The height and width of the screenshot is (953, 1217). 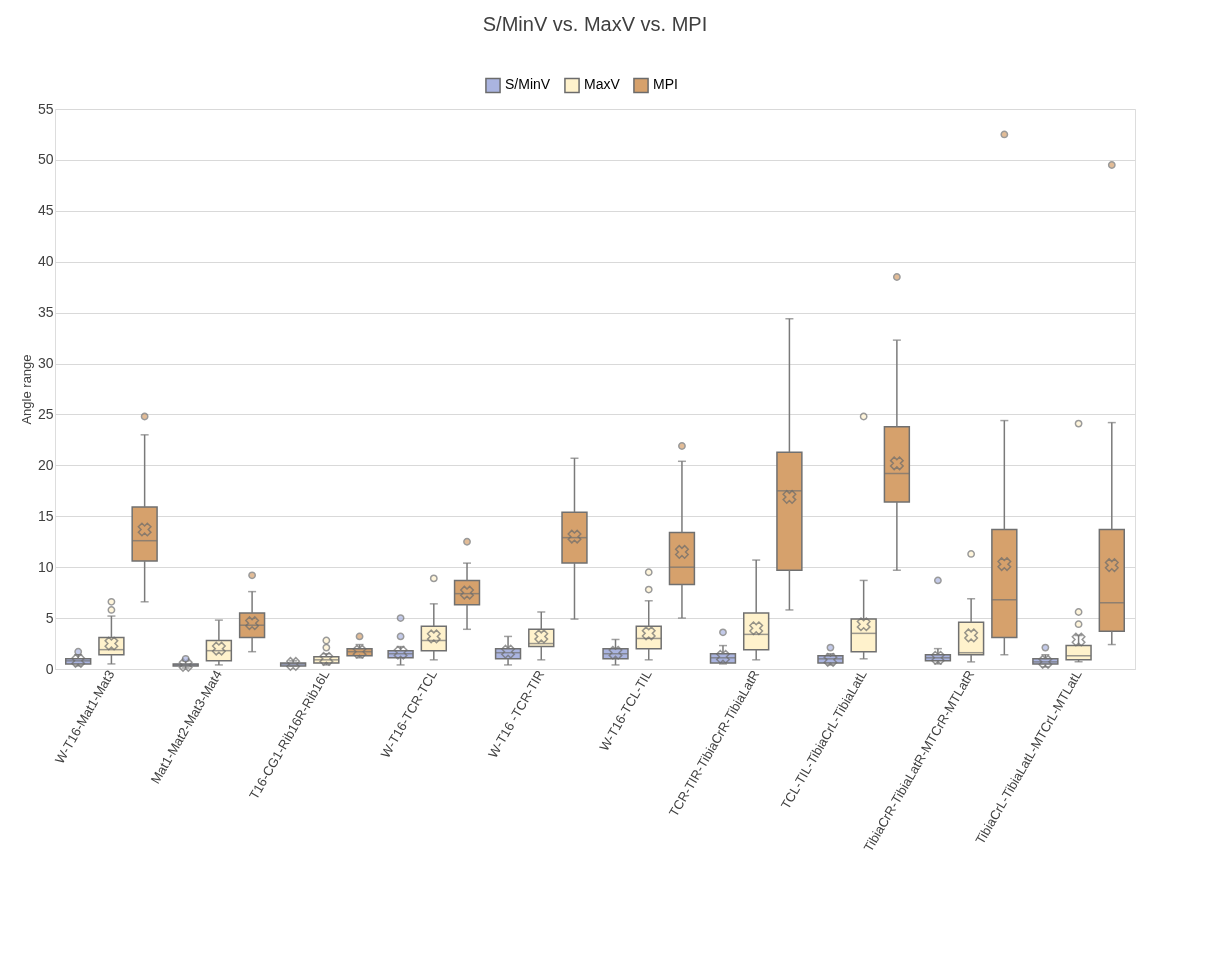 I want to click on y-tick-label: 0, so click(x=49, y=668).